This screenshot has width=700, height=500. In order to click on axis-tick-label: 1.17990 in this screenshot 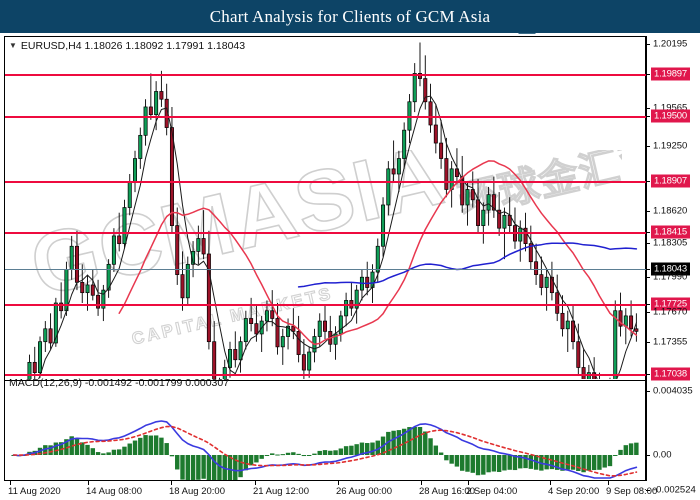, I will do `click(670, 277)`.